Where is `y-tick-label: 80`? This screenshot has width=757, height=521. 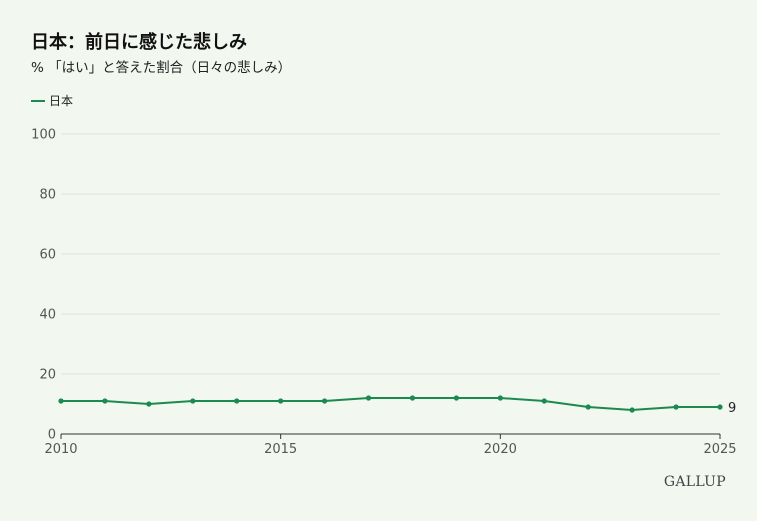 y-tick-label: 80 is located at coordinates (47, 195).